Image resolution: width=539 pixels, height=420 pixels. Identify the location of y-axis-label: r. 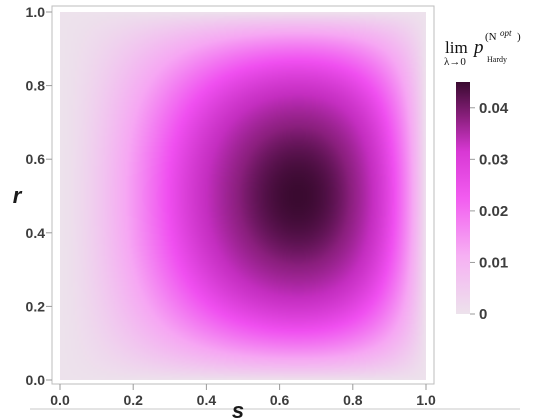
(18, 195).